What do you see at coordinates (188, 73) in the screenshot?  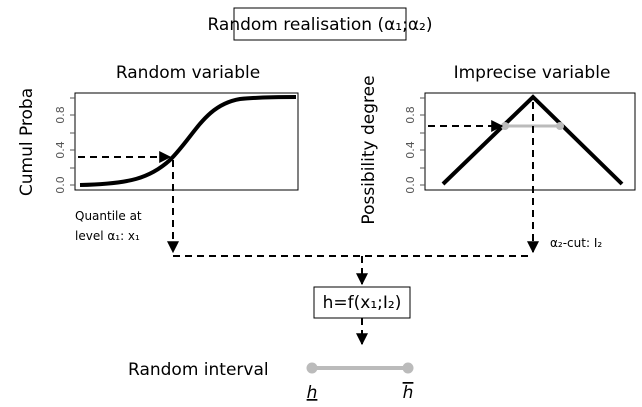 I see `left-title: Random variable` at bounding box center [188, 73].